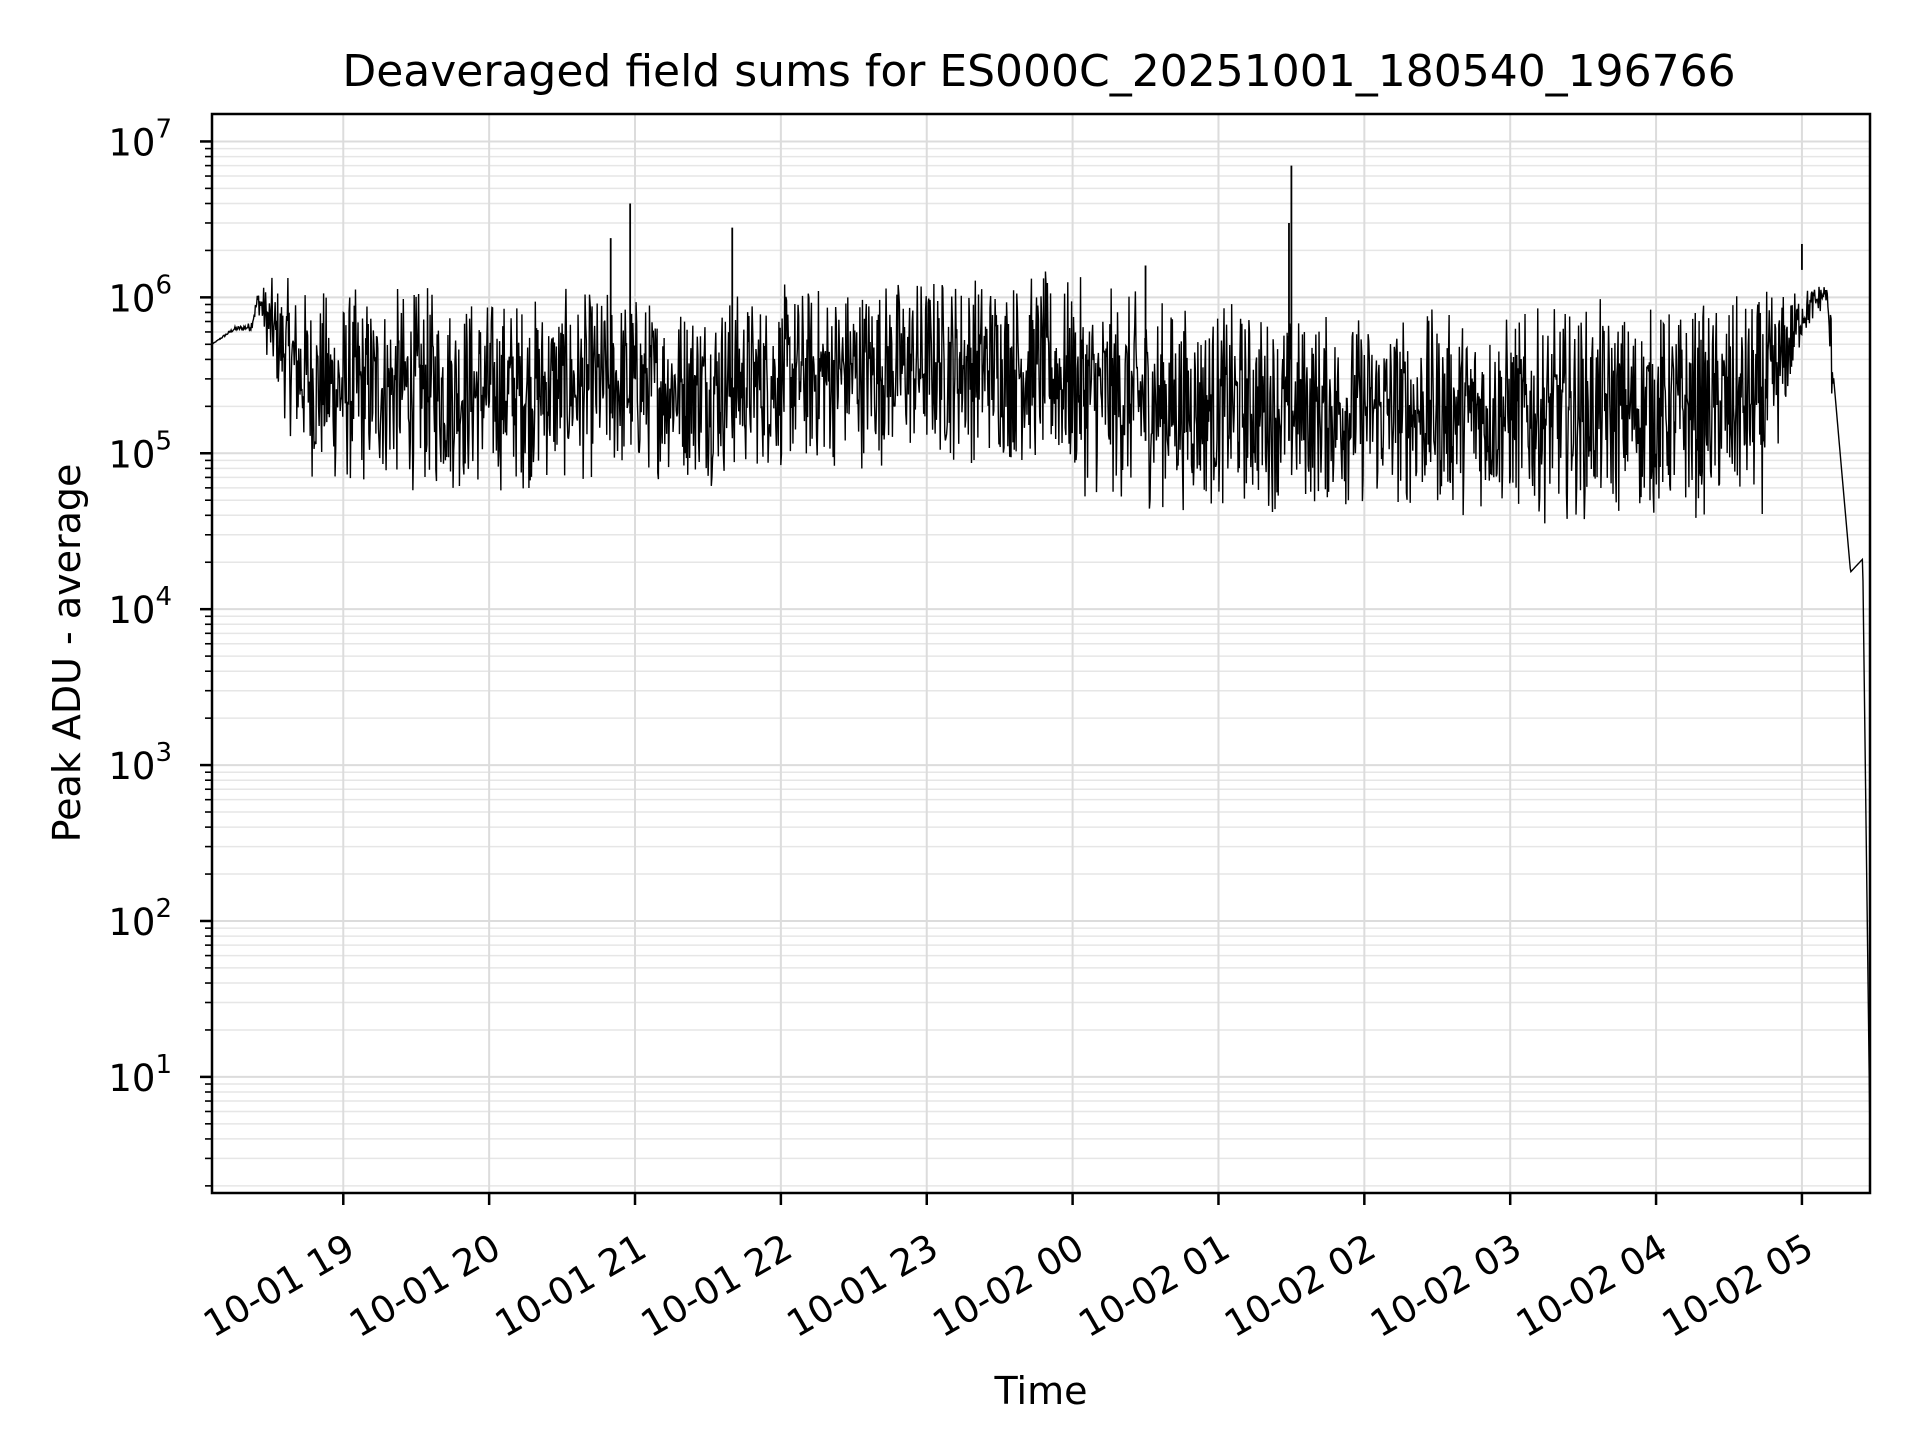 This screenshot has height=1440, width=1920. What do you see at coordinates (425, 1286) in the screenshot?
I see `x-tick-label: 10-01 20` at bounding box center [425, 1286].